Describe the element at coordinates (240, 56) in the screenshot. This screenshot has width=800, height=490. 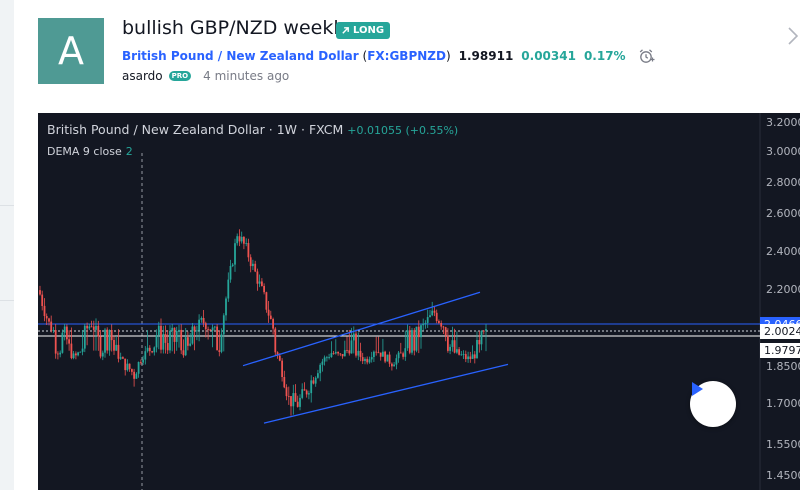
I see `symbol-name-link: British Pound / New Zealand Dollar` at that location.